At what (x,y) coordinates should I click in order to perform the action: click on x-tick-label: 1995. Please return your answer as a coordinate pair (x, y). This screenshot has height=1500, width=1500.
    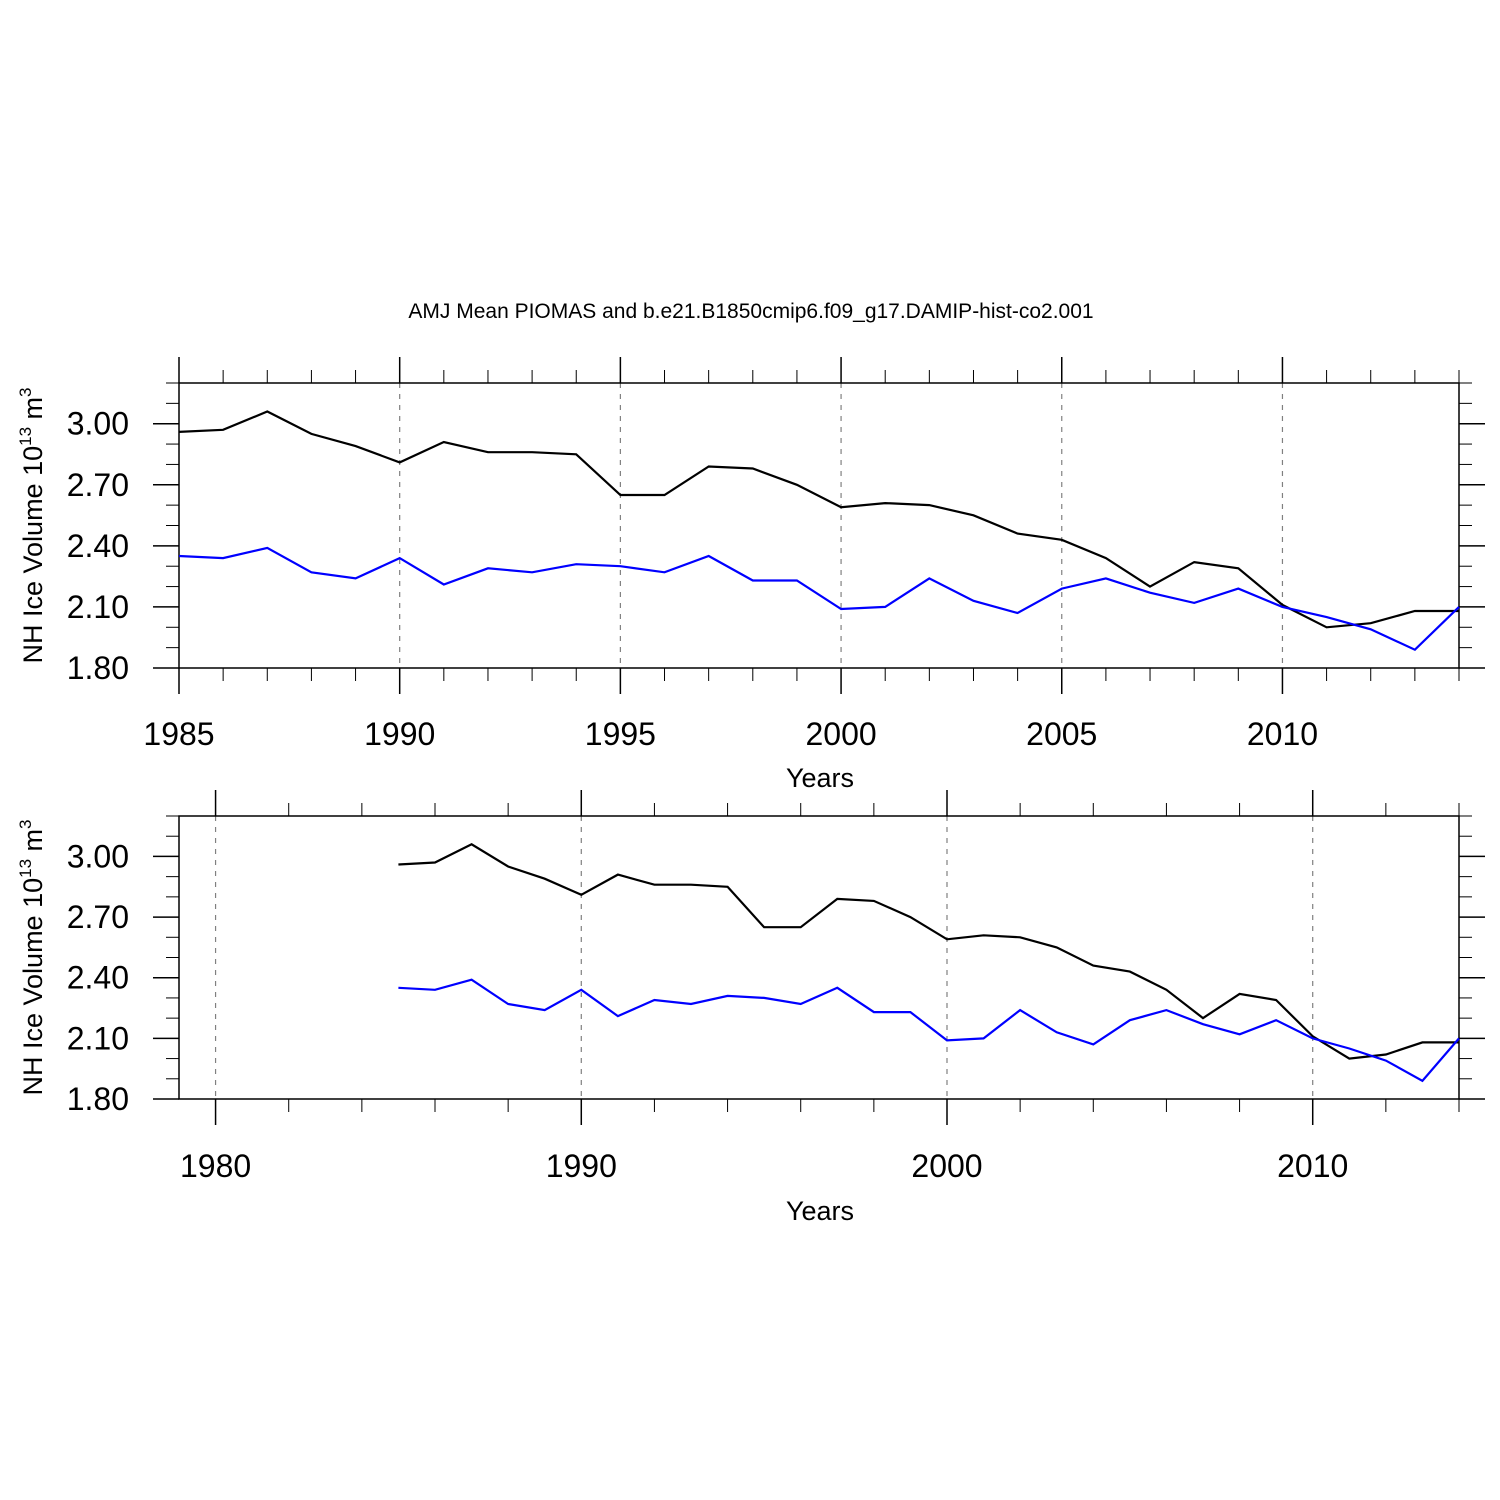
    Looking at the image, I should click on (620, 734).